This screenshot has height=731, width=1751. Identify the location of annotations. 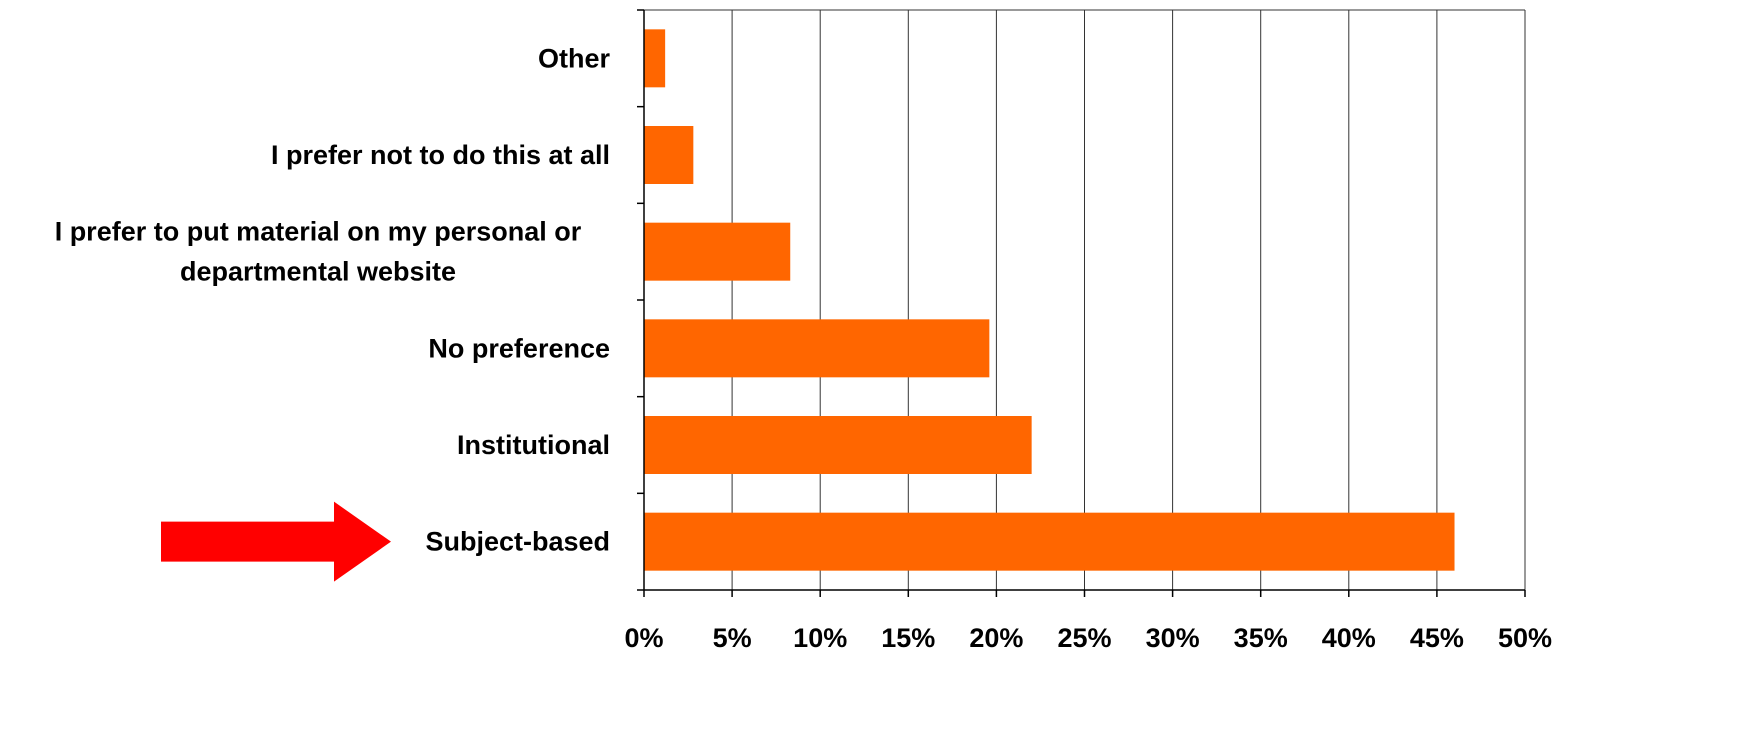
(276, 541).